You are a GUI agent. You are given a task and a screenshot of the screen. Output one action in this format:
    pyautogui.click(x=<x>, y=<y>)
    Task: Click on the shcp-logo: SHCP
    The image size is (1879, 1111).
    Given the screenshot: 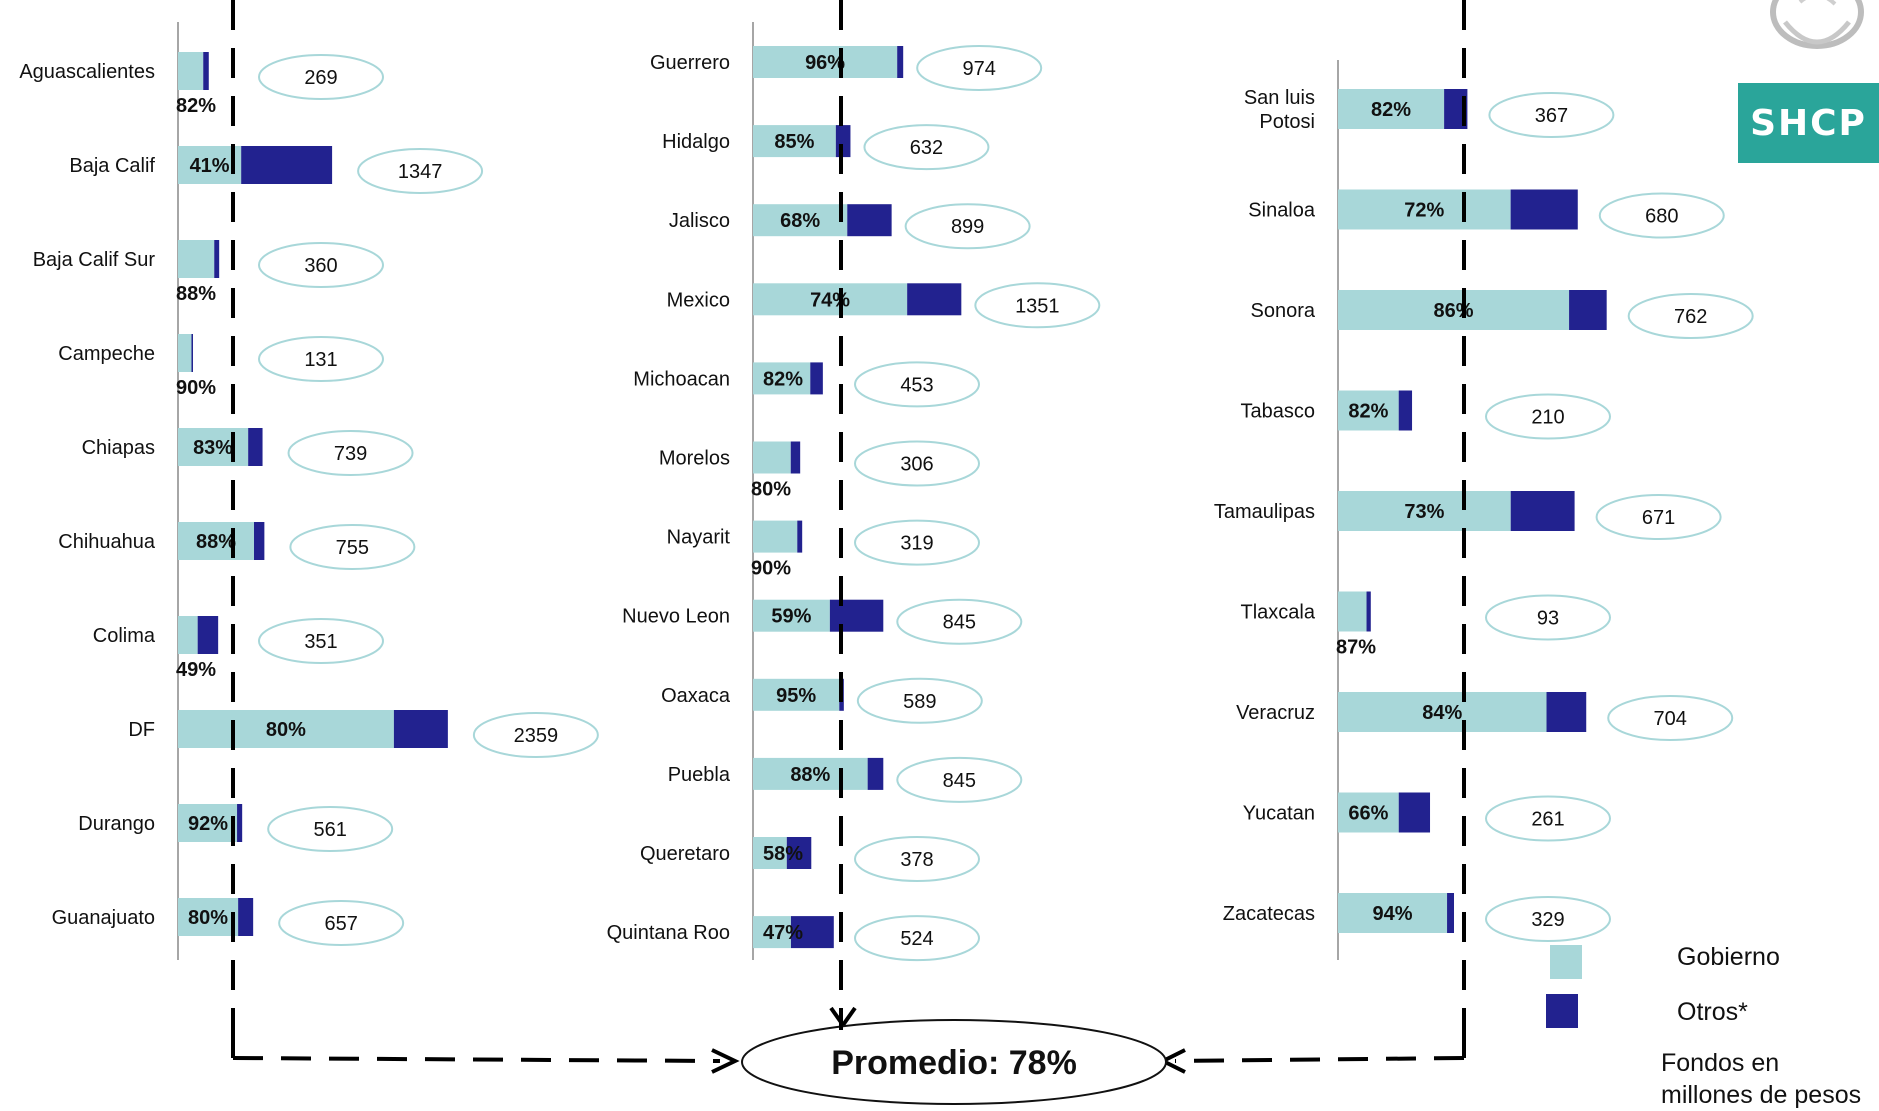 What is the action you would take?
    pyautogui.click(x=1808, y=123)
    